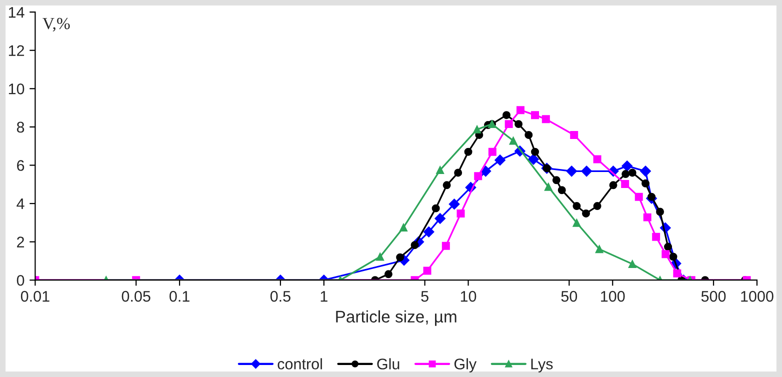 This screenshot has height=377, width=782. I want to click on x-axis-title: Particle size, µm, so click(396, 318).